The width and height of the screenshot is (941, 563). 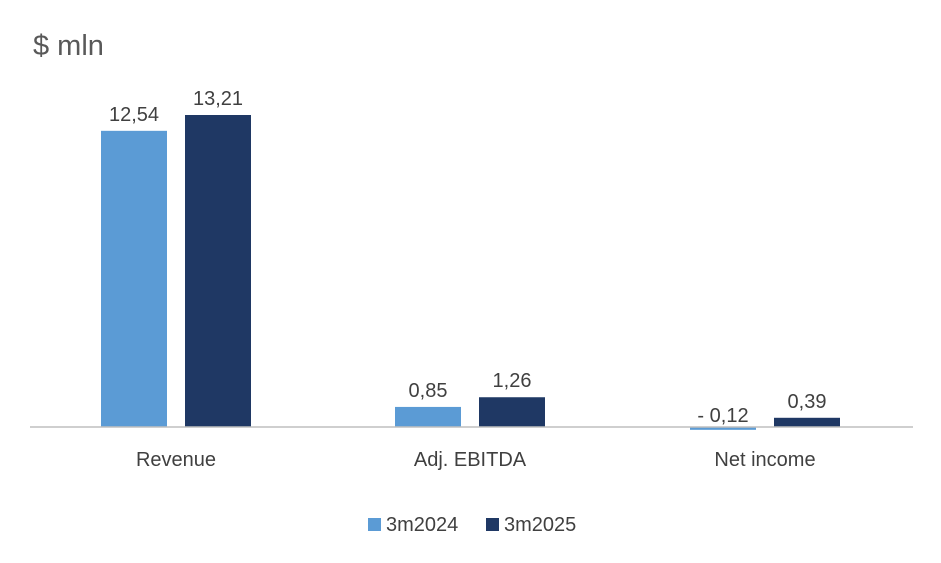 What do you see at coordinates (807, 422) in the screenshot?
I see `bar-3m2025-net-income` at bounding box center [807, 422].